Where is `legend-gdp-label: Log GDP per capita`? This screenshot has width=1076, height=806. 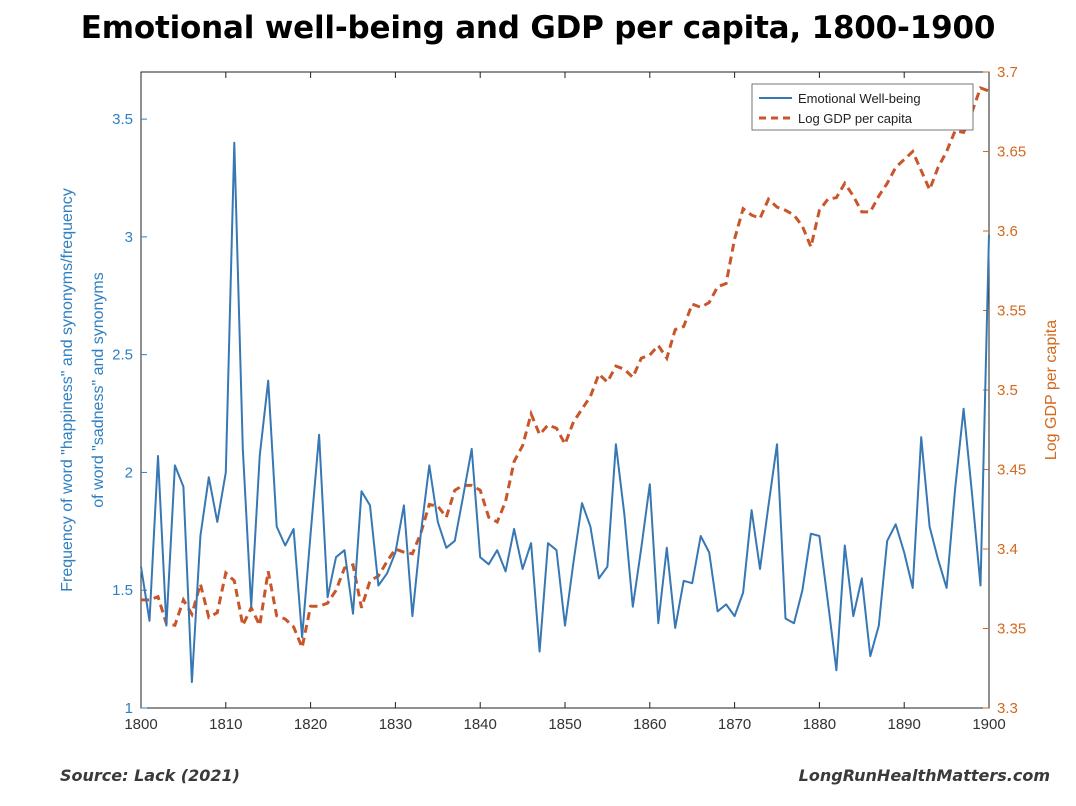
legend-gdp-label: Log GDP per capita is located at coordinates (855, 118).